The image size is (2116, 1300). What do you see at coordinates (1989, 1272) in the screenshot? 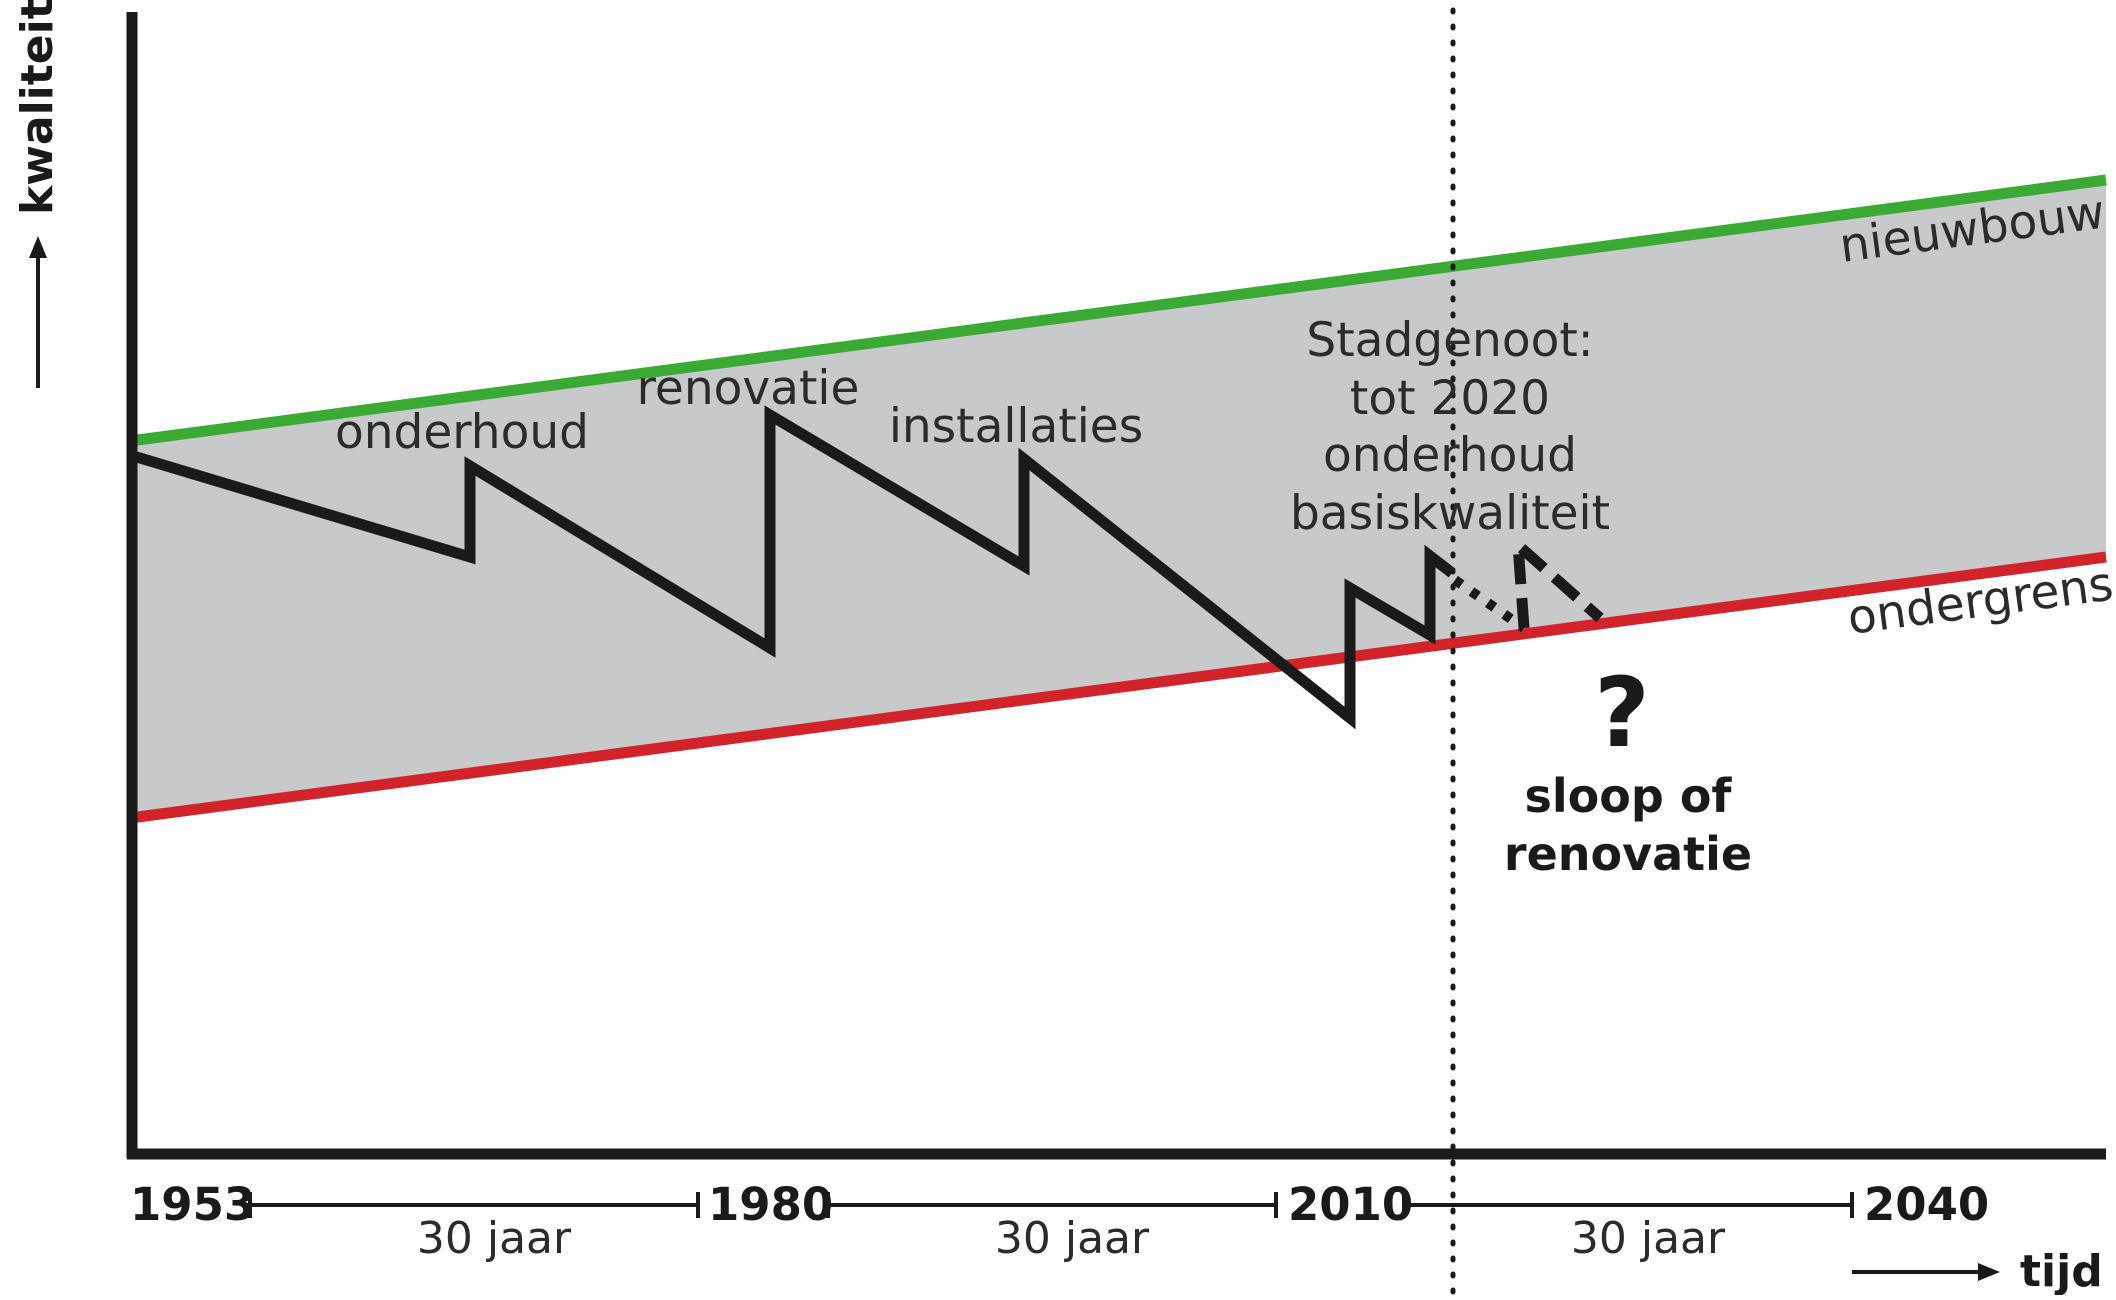
I see `x-axis-arrowhead` at bounding box center [1989, 1272].